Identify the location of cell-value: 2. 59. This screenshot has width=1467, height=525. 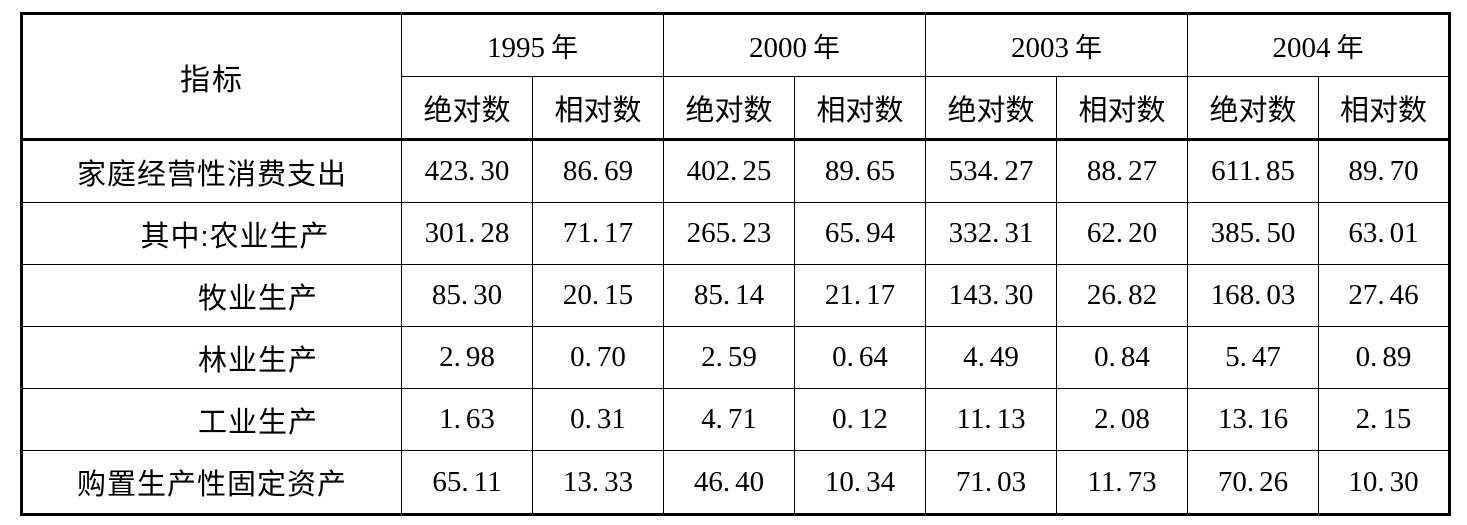
(729, 357).